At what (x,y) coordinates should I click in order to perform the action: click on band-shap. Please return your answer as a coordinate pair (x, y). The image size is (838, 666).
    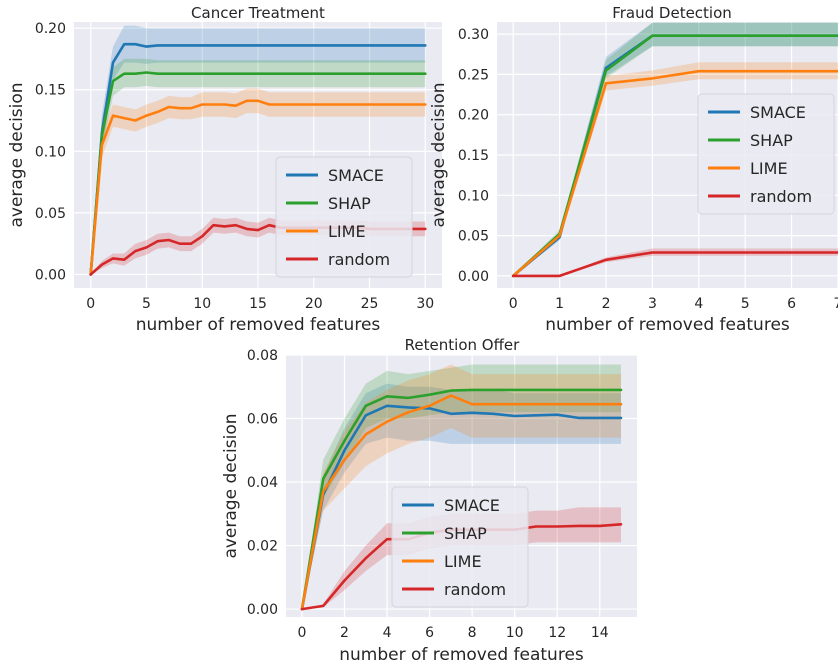
    Looking at the image, I should click on (258, 166).